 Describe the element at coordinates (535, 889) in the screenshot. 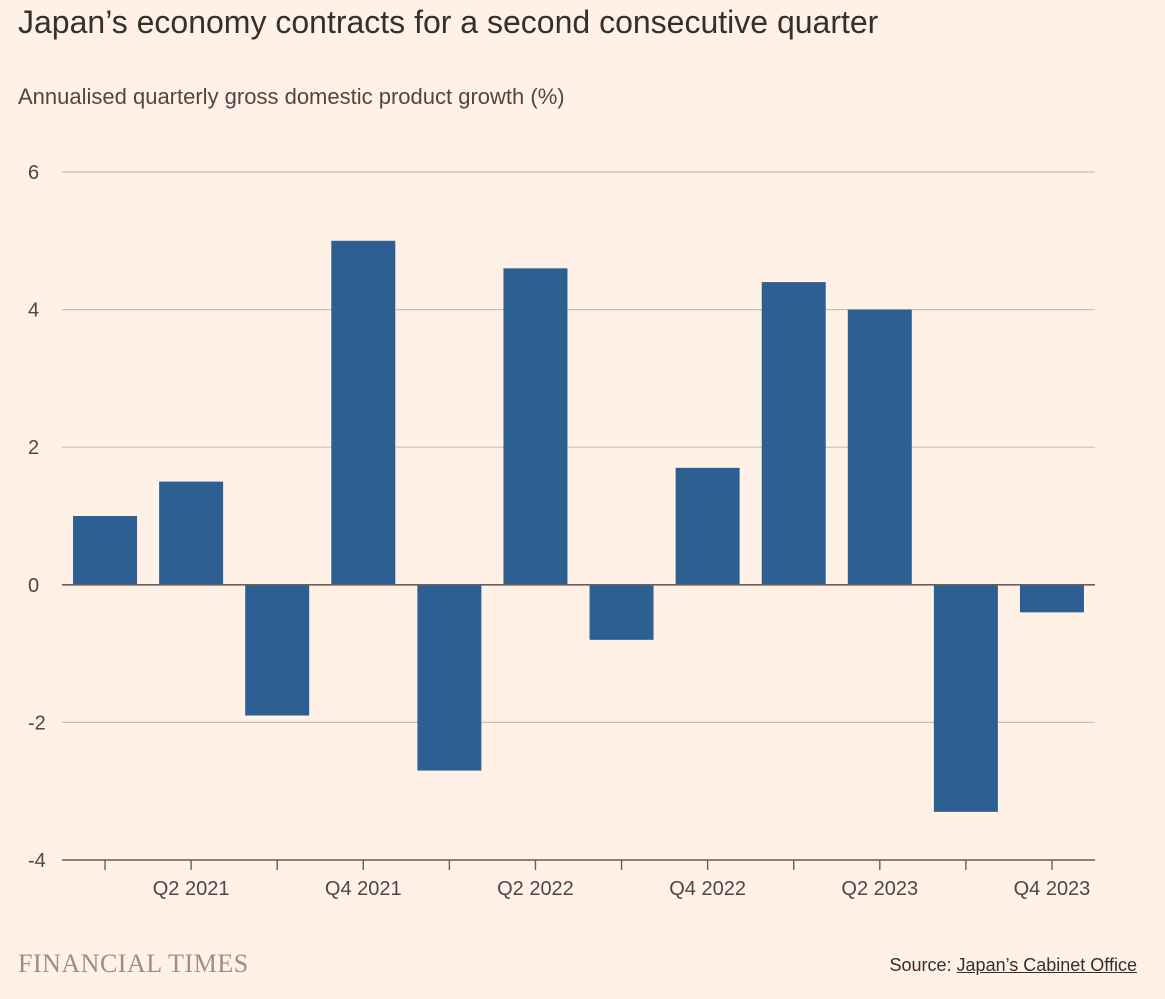

I see `x-tick-label: Q2 2022` at that location.